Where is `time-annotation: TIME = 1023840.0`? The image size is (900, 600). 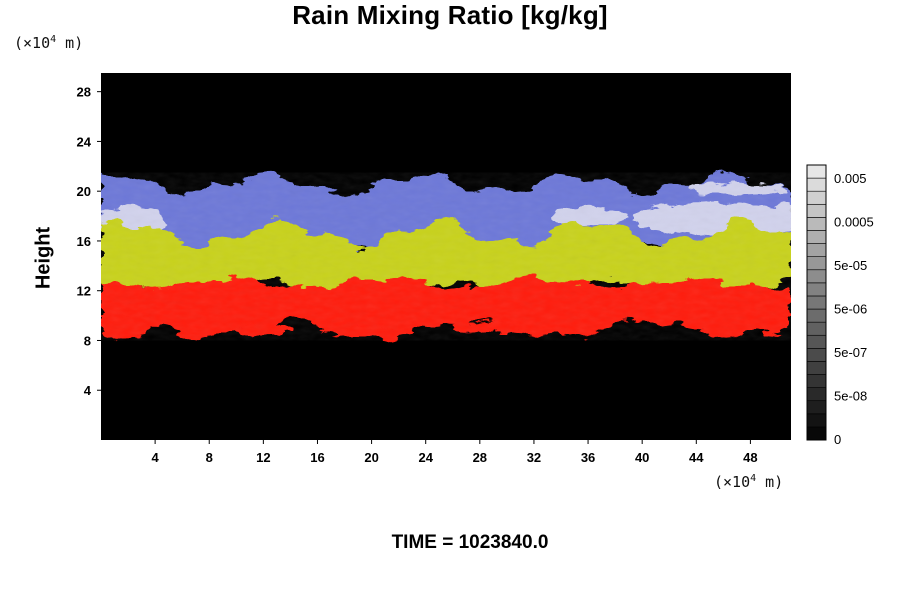
time-annotation: TIME = 1023840.0 is located at coordinates (470, 542).